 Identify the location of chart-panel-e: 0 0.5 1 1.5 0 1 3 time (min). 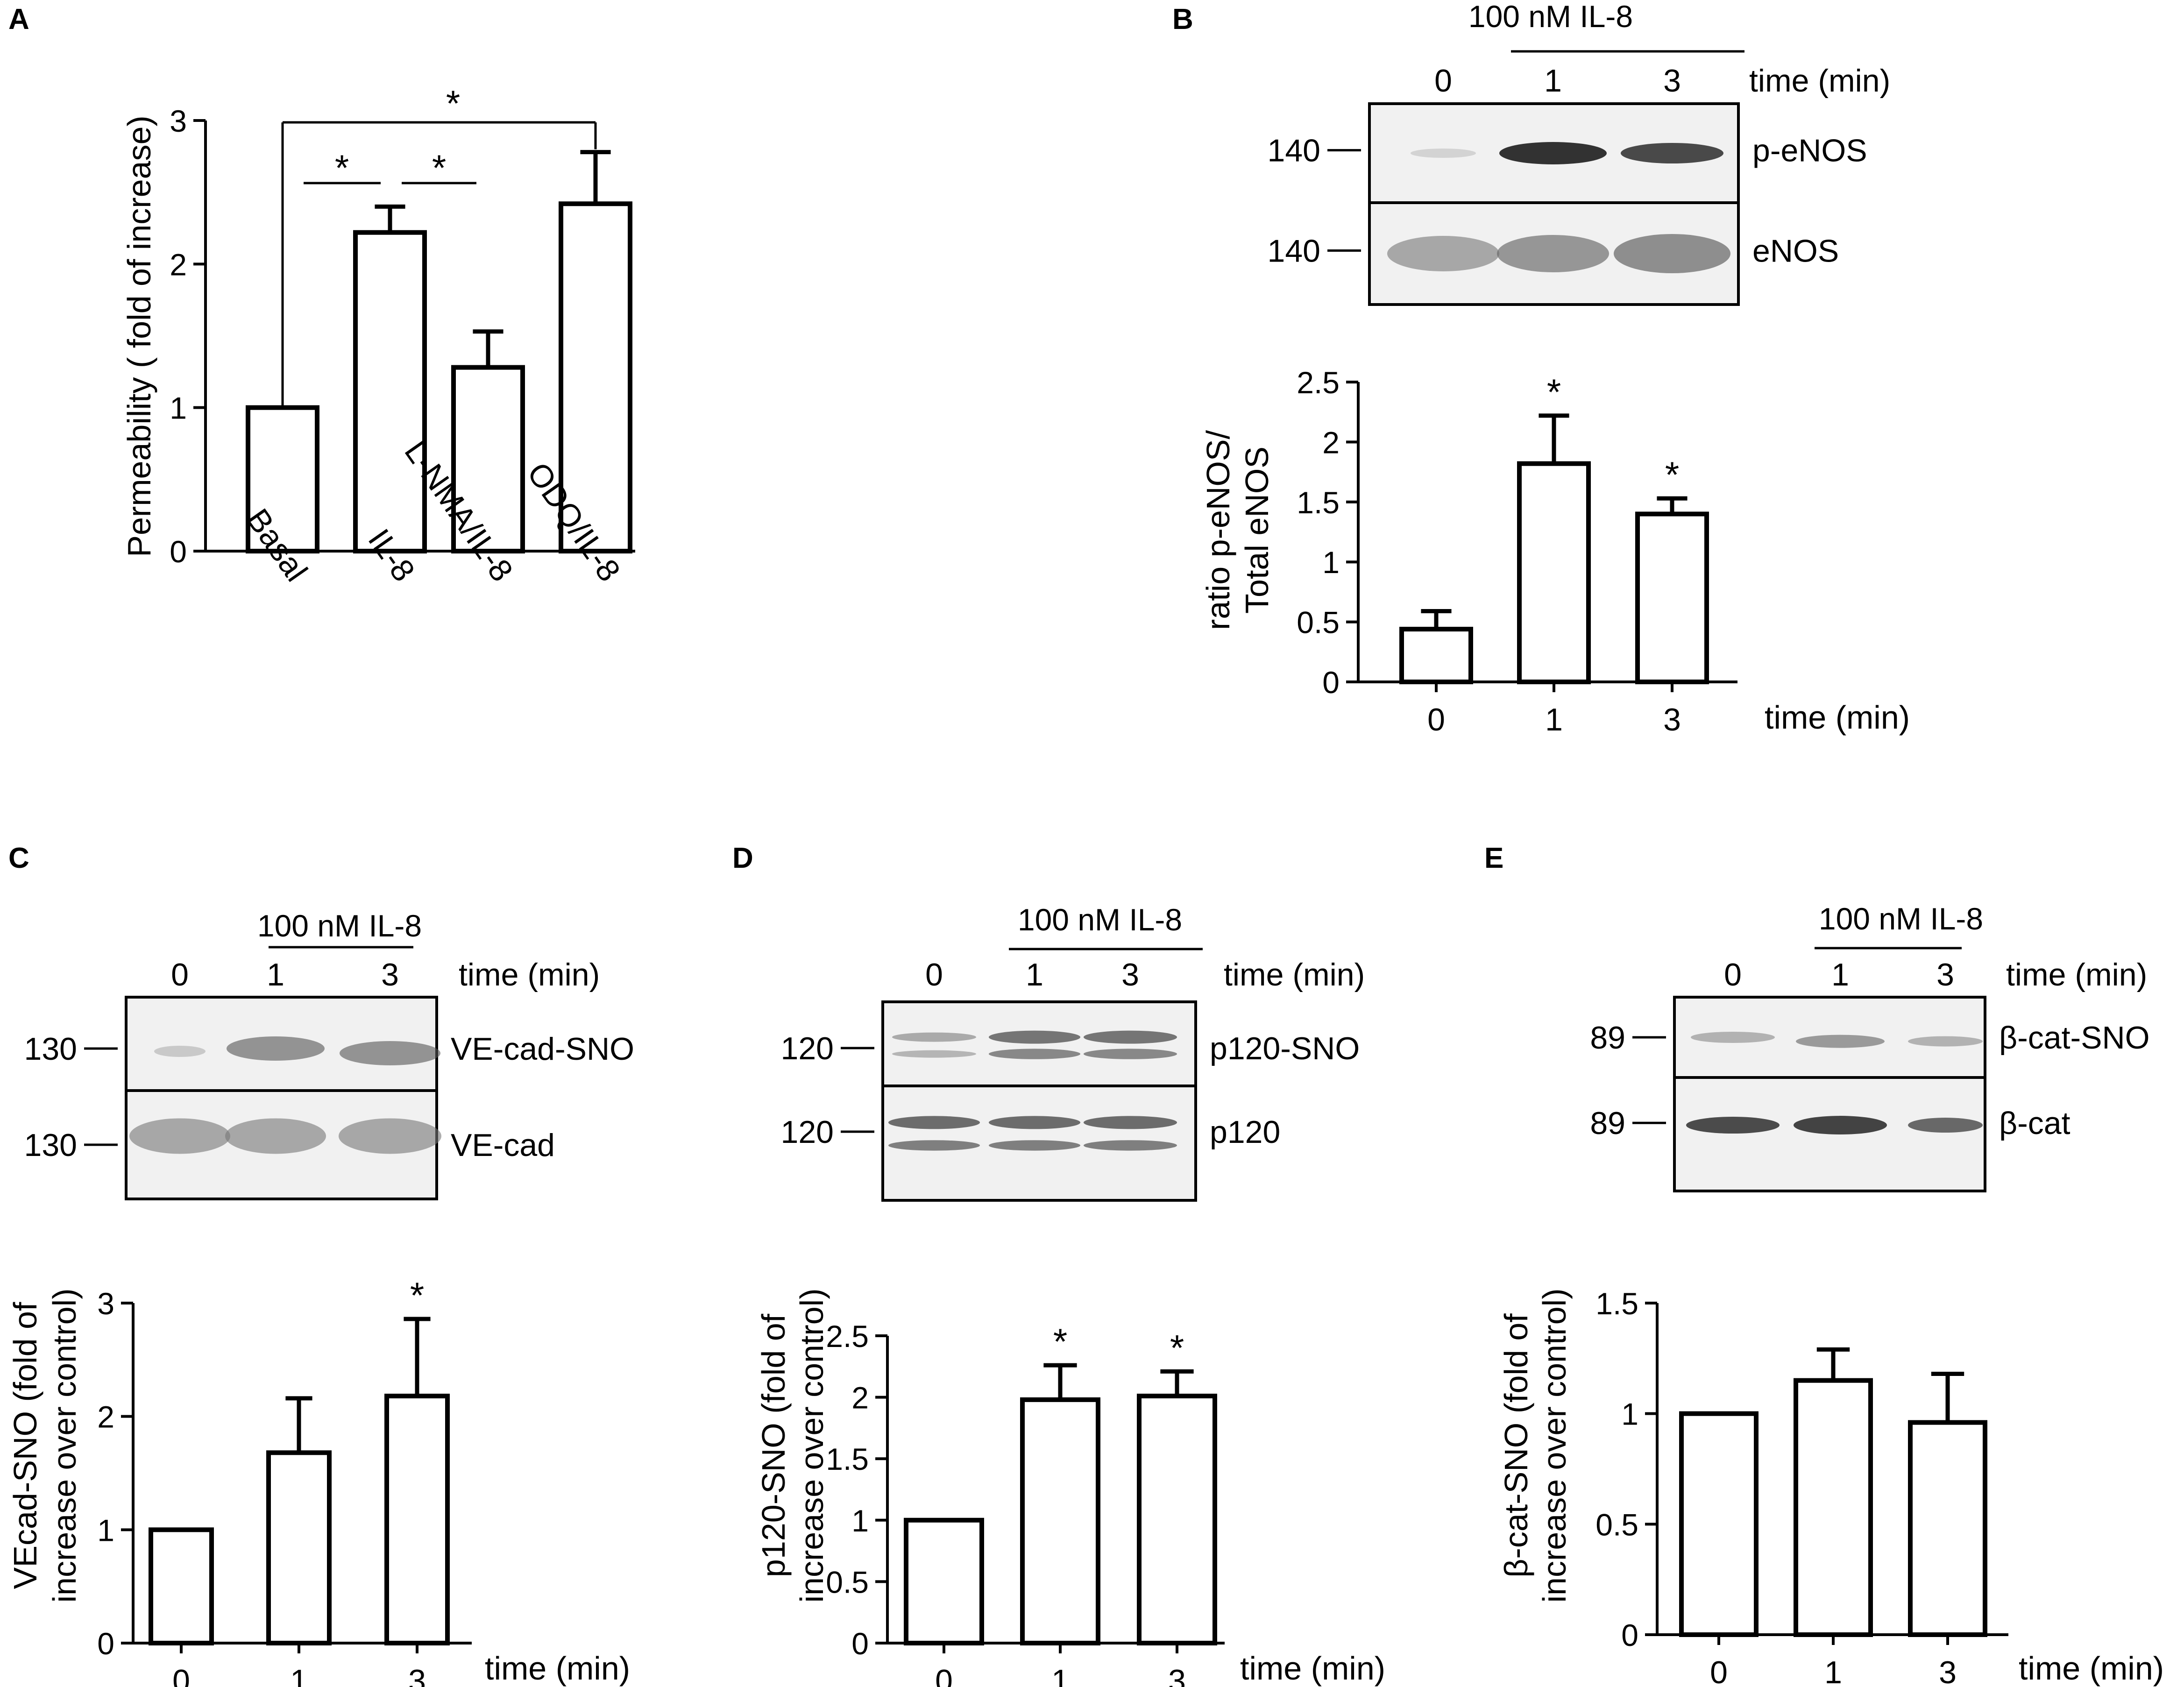
(1879, 1486).